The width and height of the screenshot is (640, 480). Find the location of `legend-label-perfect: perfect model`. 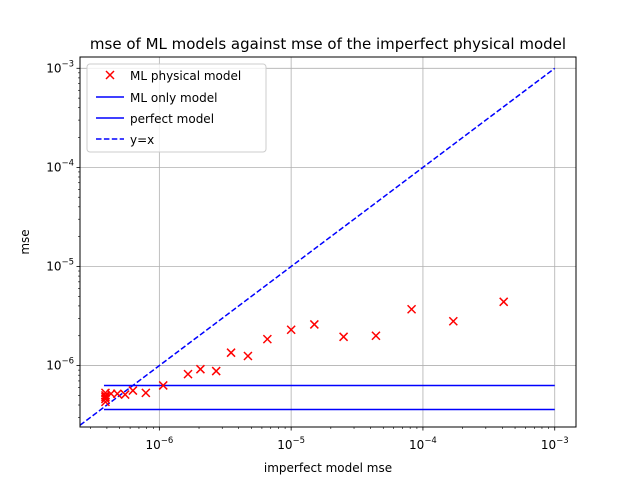

legend-label-perfect: perfect model is located at coordinates (172, 119).